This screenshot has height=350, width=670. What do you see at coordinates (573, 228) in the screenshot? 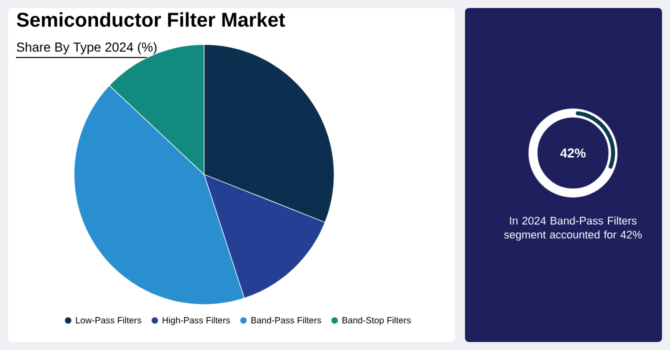
I see `text: In 2024 Band-Pass Filters segment accounted for 42%` at bounding box center [573, 228].